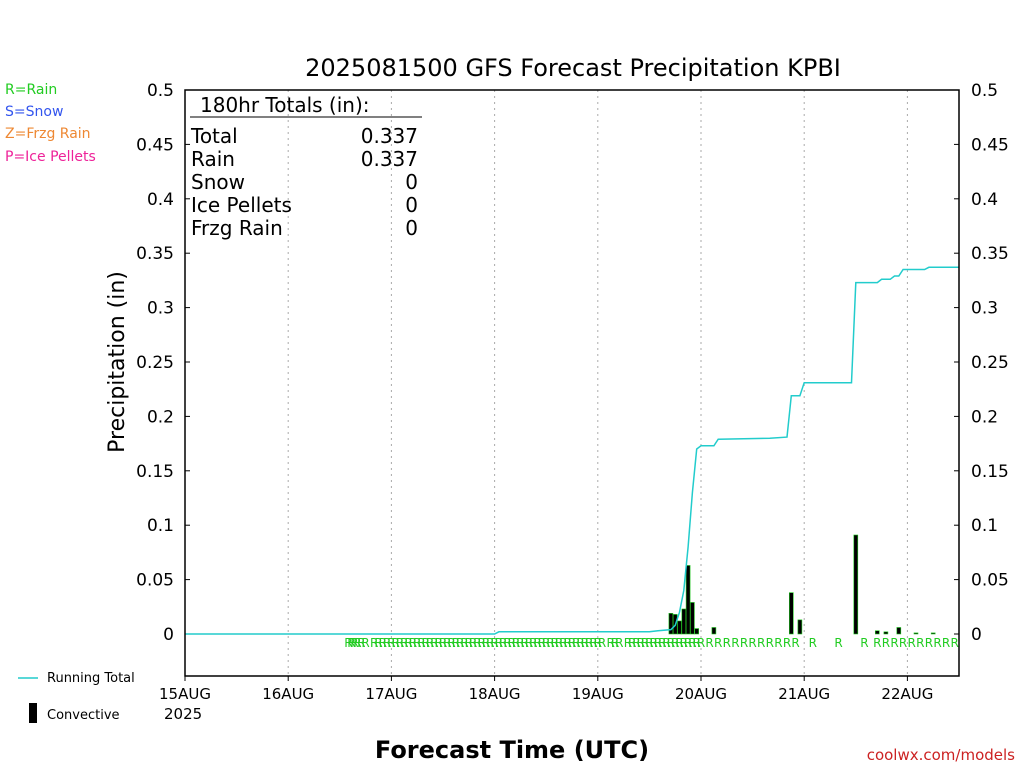 This screenshot has height=768, width=1024. I want to click on y-tick-label-left: 0.45, so click(155, 145).